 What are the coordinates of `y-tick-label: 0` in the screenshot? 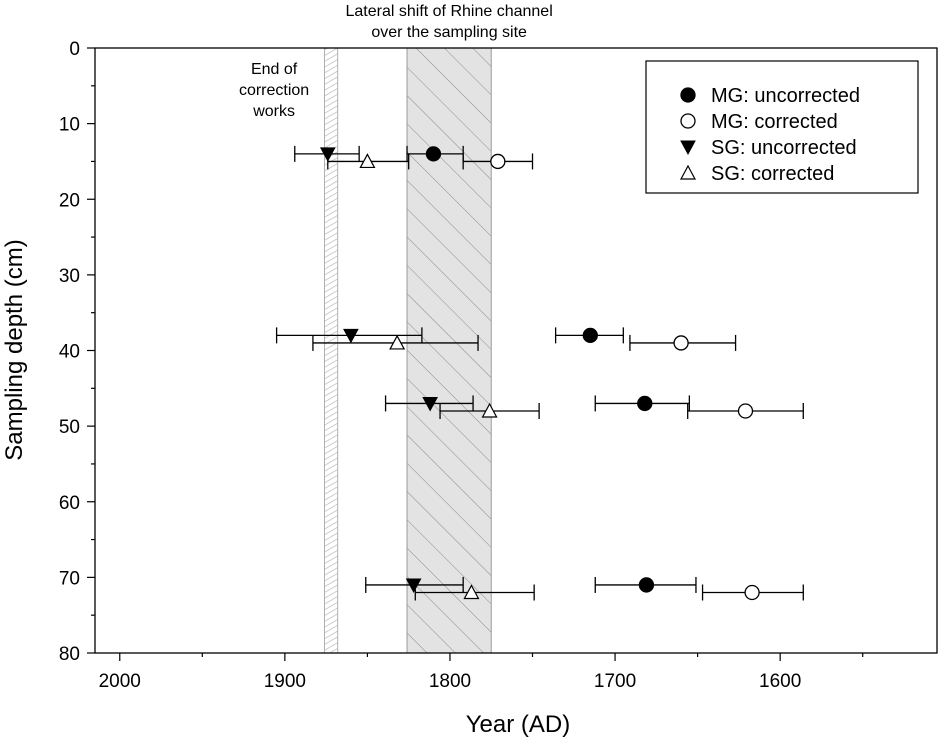 It's located at (74, 49).